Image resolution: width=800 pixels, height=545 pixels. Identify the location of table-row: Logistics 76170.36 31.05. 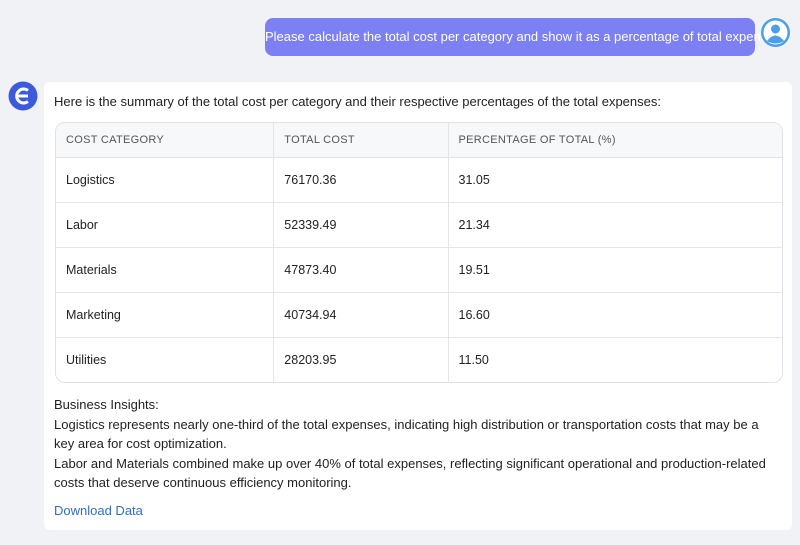
(419, 180).